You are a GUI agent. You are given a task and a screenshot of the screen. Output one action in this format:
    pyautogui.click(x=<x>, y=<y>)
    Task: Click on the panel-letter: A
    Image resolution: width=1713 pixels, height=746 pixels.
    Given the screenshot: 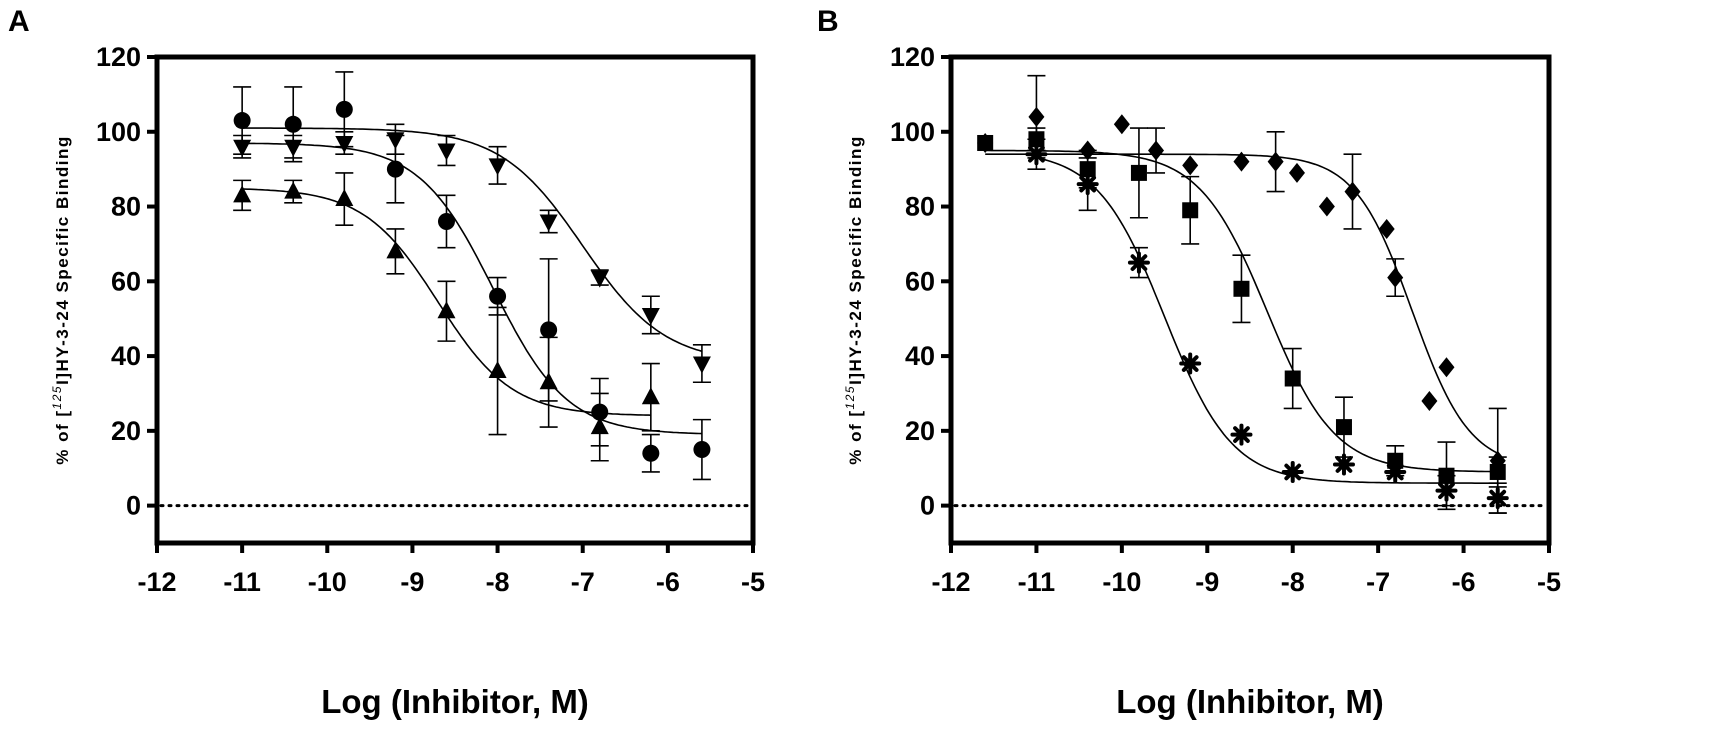 What is the action you would take?
    pyautogui.click(x=19, y=21)
    